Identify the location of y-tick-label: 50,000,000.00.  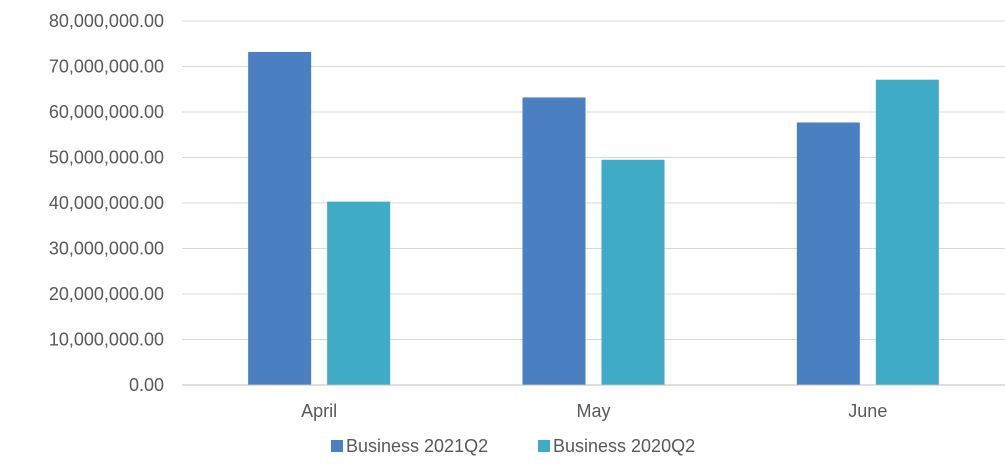
(106, 158).